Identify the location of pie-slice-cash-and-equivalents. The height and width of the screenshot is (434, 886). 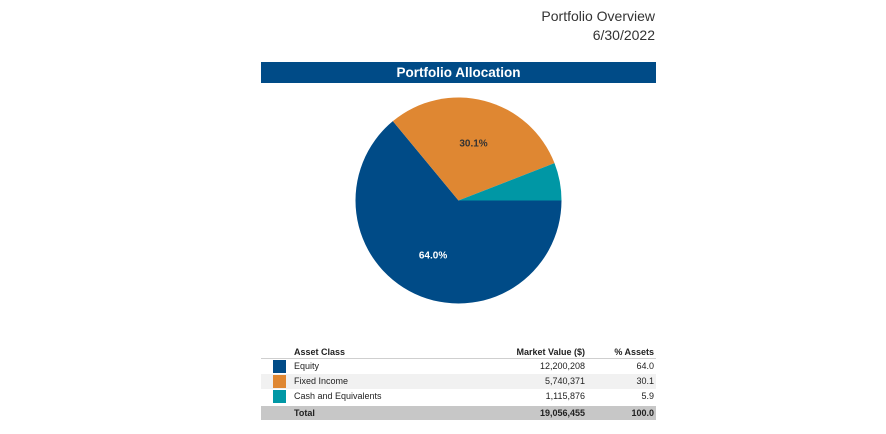
(510, 182).